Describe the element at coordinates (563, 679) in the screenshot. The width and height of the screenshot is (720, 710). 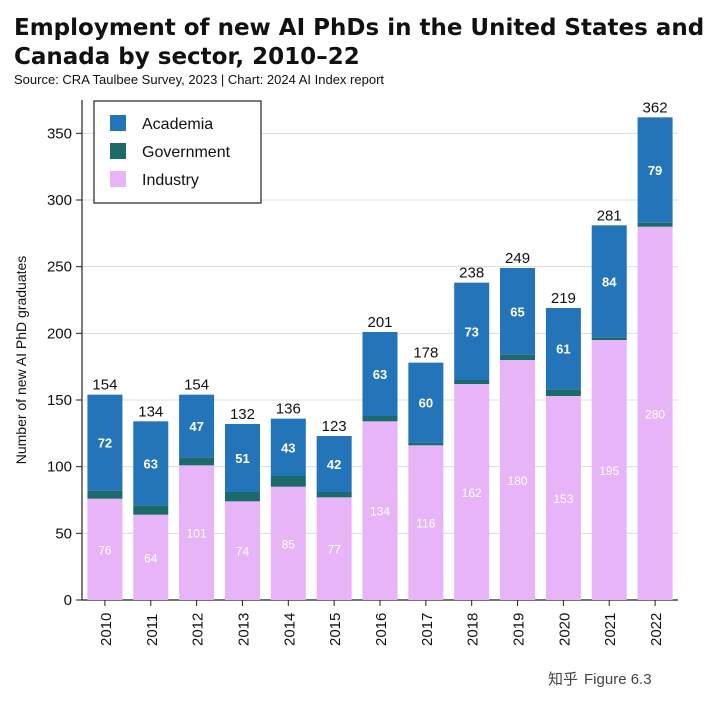
I see `watermark-site: 知乎` at that location.